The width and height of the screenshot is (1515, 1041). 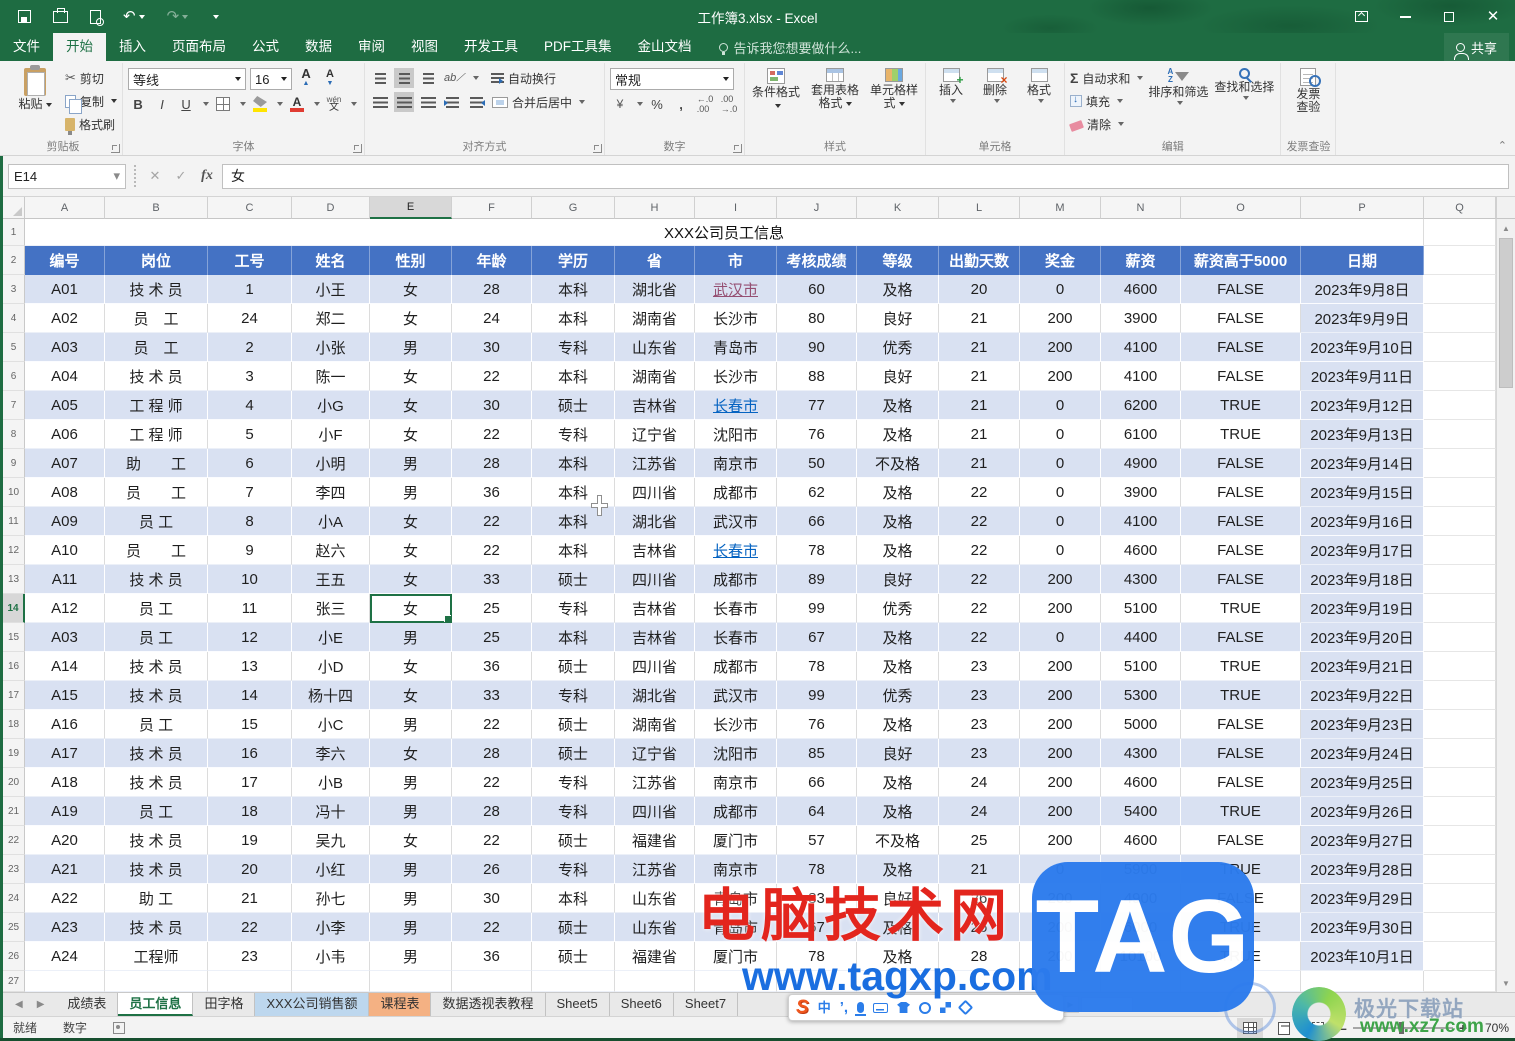 I want to click on cell: 2023年10月1日, so click(x=1362, y=956).